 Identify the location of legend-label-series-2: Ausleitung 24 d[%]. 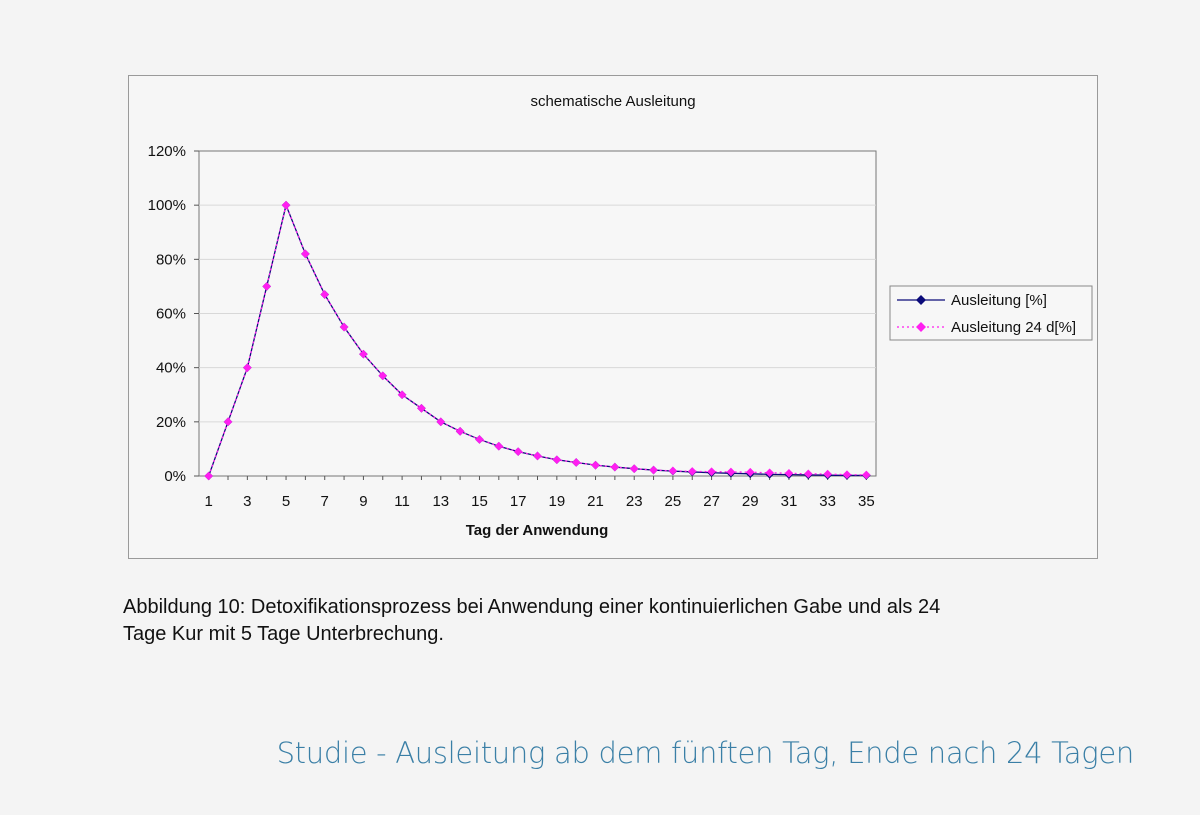
(1013, 327).